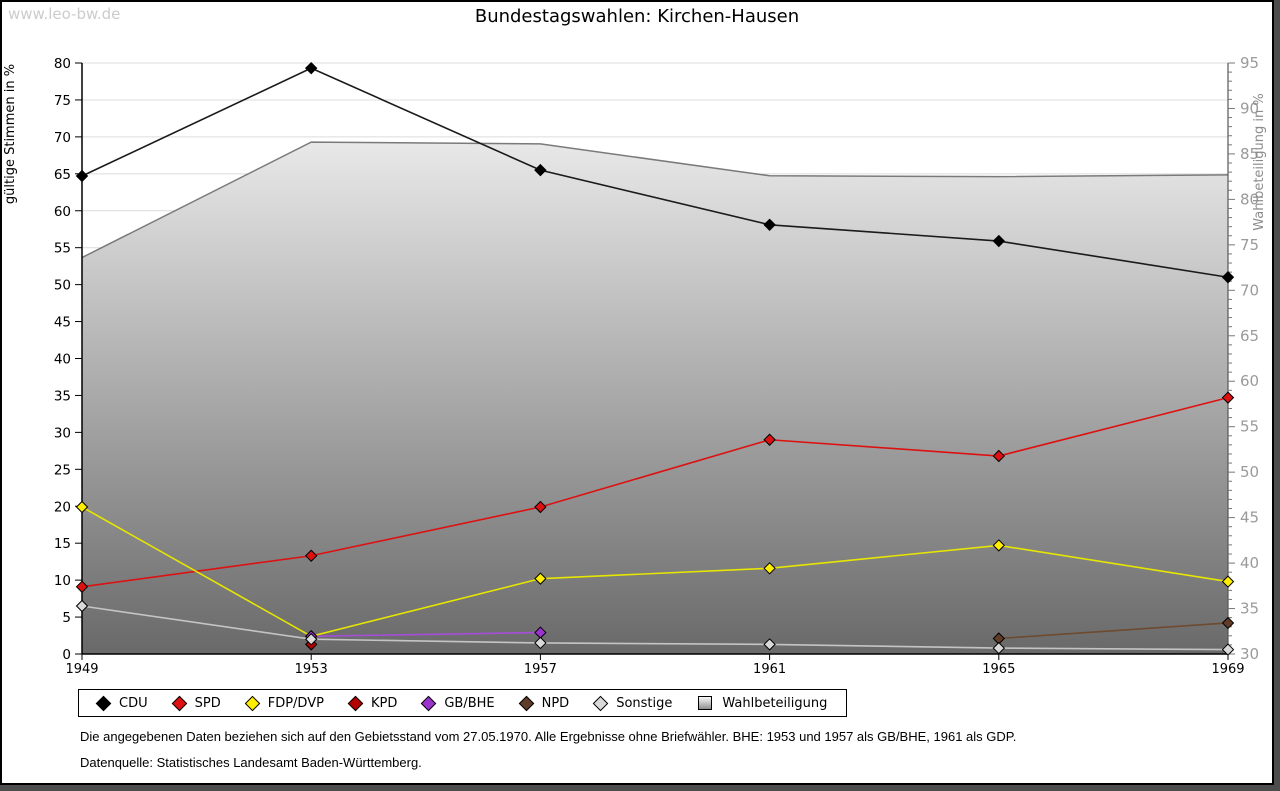  I want to click on right-axis-title: Wahlbeteiligung in %, so click(1259, 161).